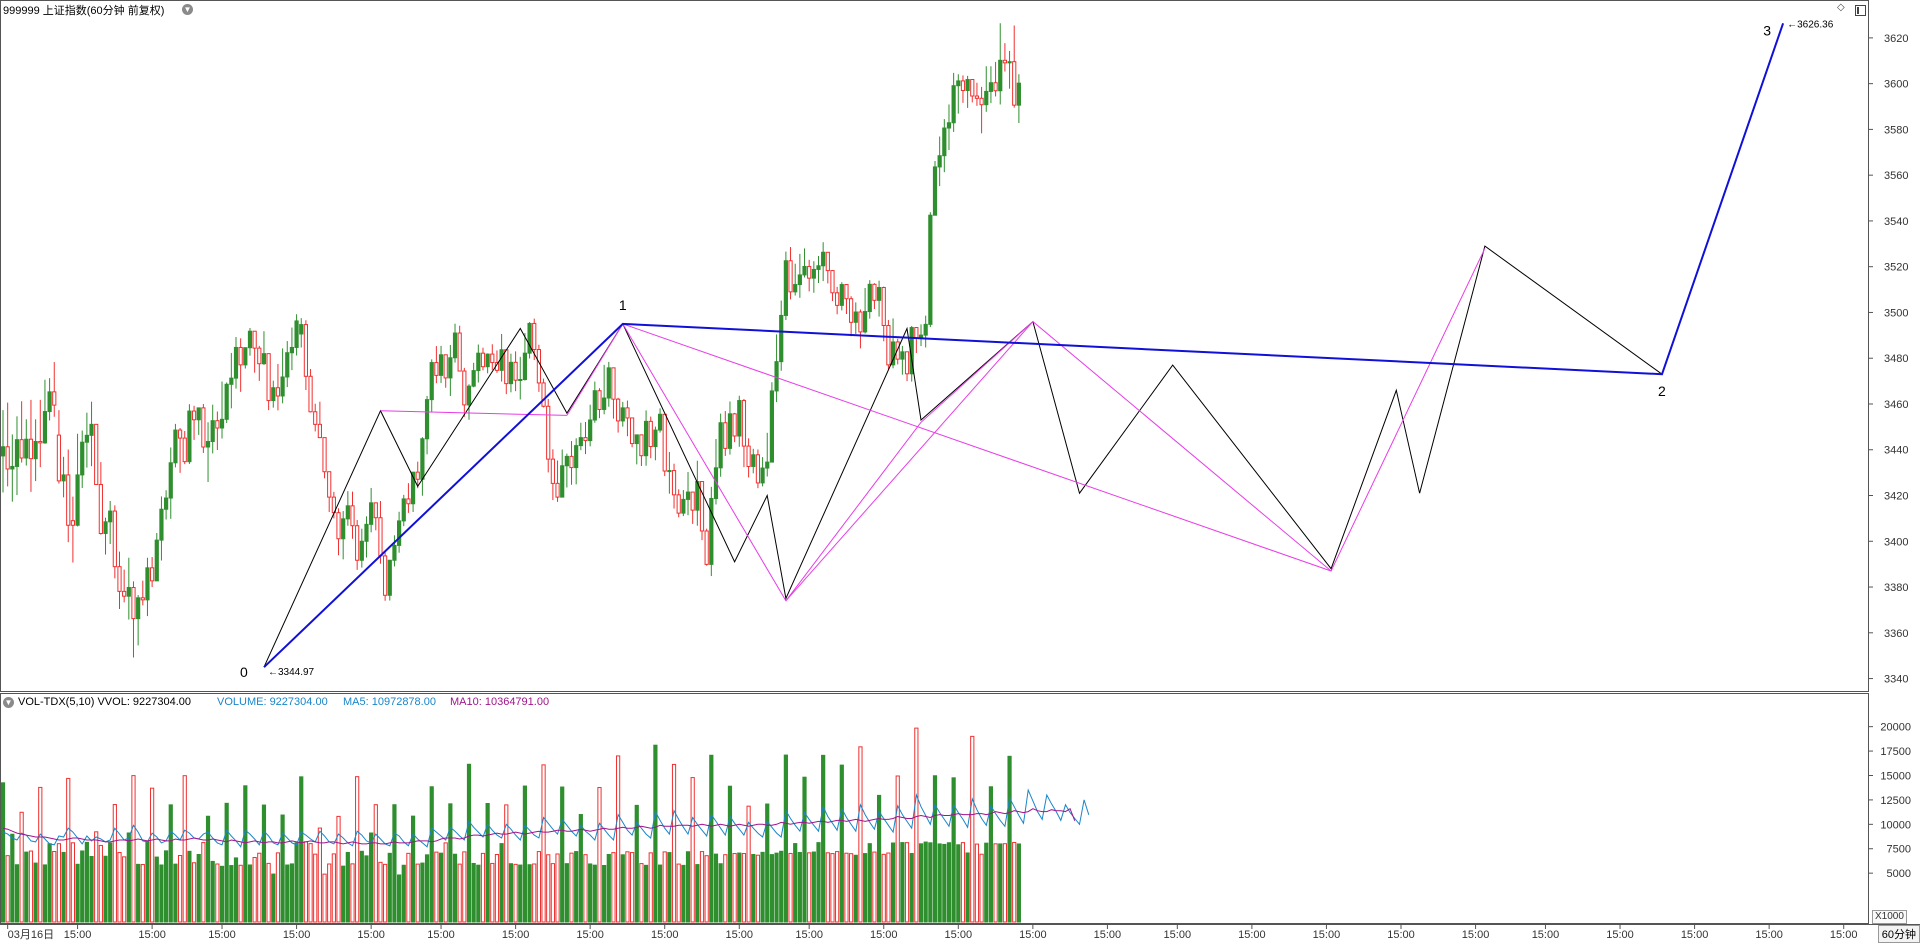 The width and height of the screenshot is (1920, 943). What do you see at coordinates (1662, 391) in the screenshot?
I see `wave-label: 2` at bounding box center [1662, 391].